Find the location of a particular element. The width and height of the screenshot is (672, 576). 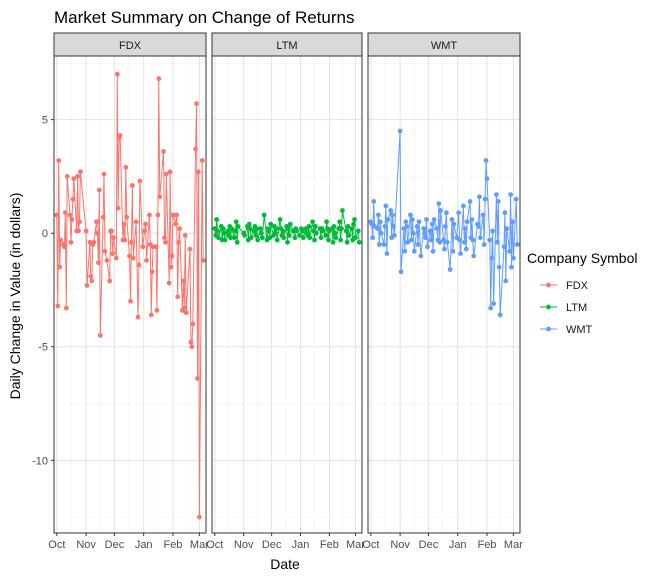

y-tick-label: 0 is located at coordinates (45, 234).